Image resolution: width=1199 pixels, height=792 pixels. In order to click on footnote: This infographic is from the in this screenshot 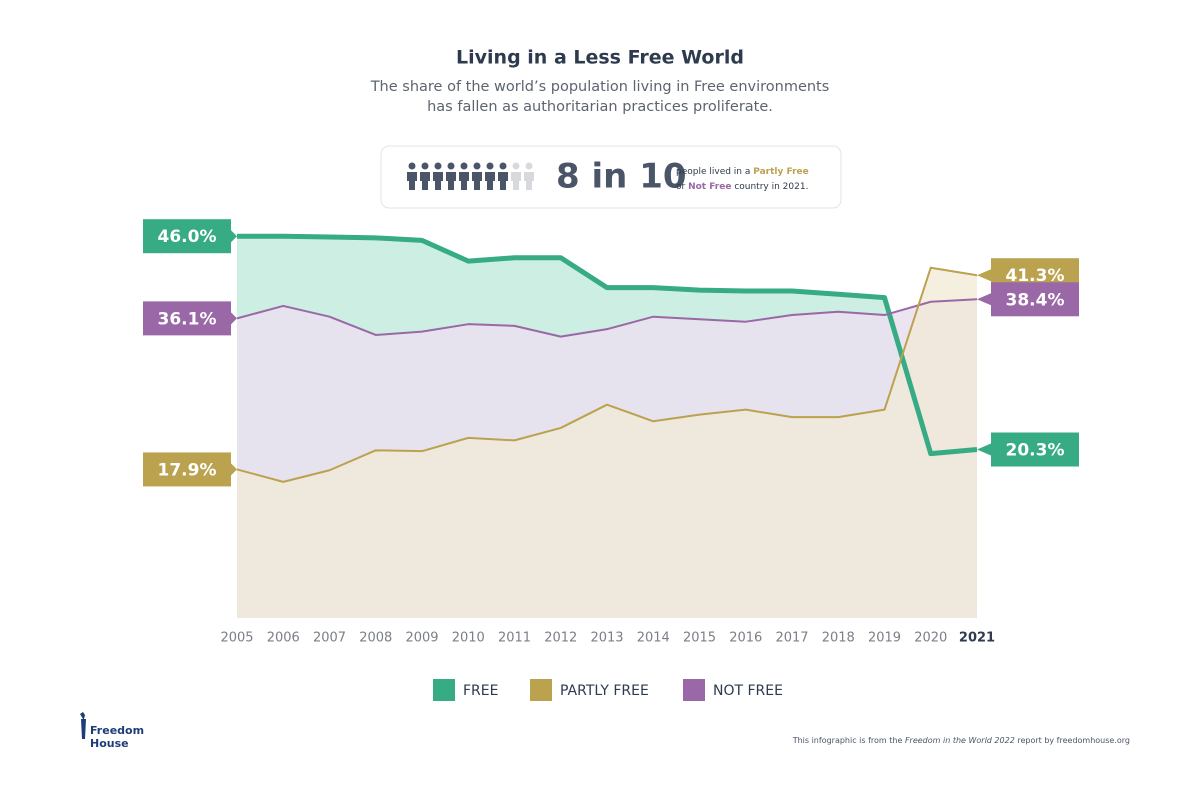, I will do `click(848, 740)`.